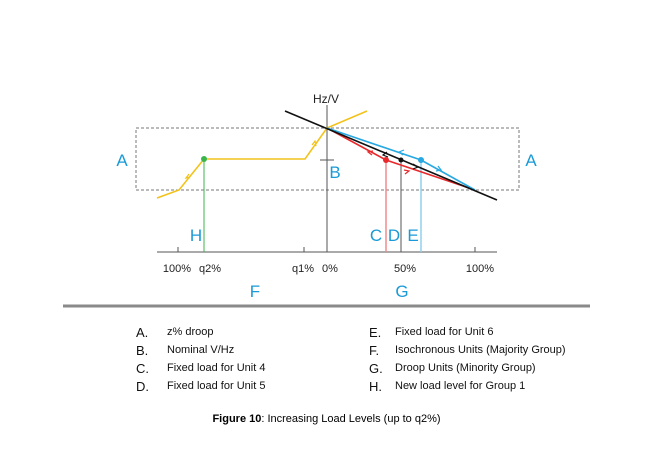  What do you see at coordinates (421, 160) in the screenshot?
I see `e-dot` at bounding box center [421, 160].